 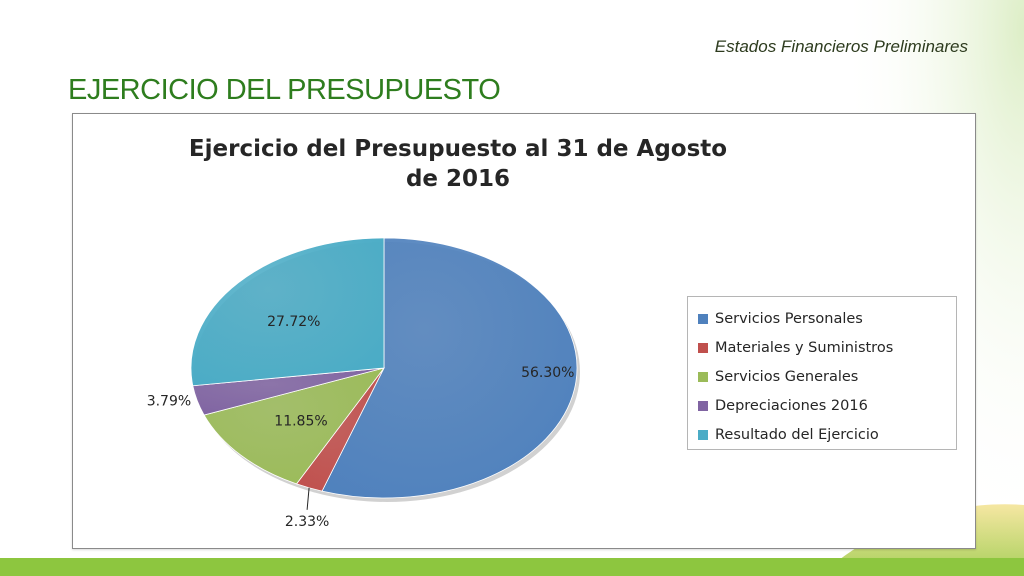 I want to click on pie-label-materiales-y-suministros: 2.33%, so click(x=307, y=522).